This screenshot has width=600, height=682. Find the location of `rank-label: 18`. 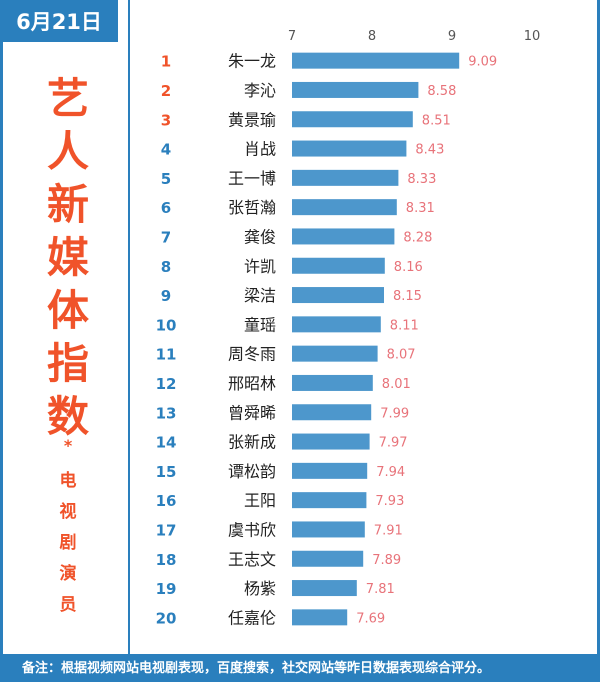

rank-label: 18 is located at coordinates (166, 560).